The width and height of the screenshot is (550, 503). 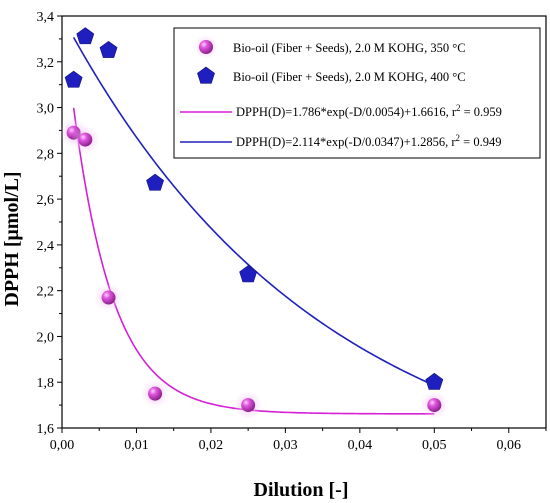 What do you see at coordinates (136, 445) in the screenshot?
I see `x-tick-label: 0,01` at bounding box center [136, 445].